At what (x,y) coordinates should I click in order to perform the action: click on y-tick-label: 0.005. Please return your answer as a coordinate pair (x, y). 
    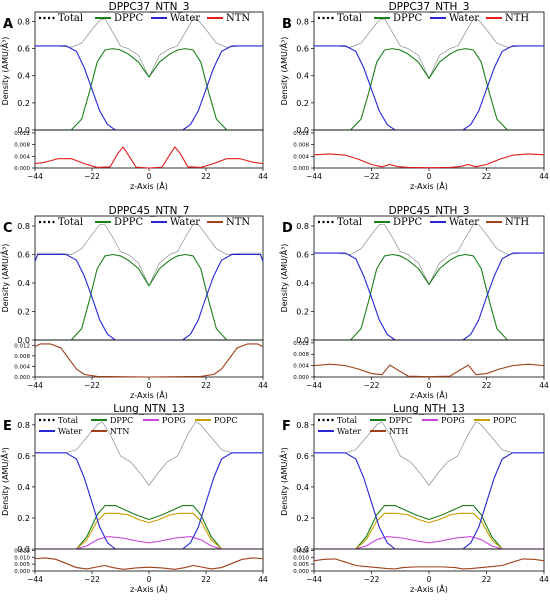
    Looking at the image, I should click on (301, 565).